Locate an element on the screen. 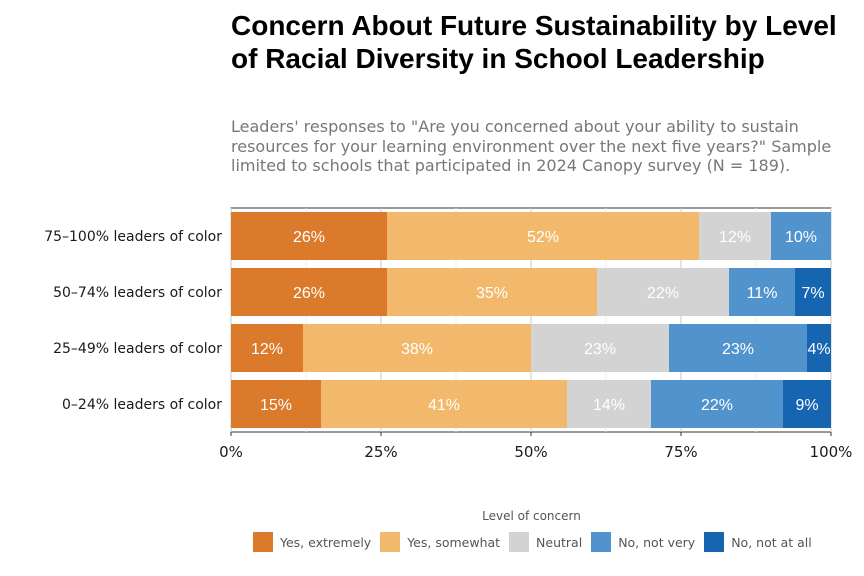  data-label: 38% is located at coordinates (417, 349).